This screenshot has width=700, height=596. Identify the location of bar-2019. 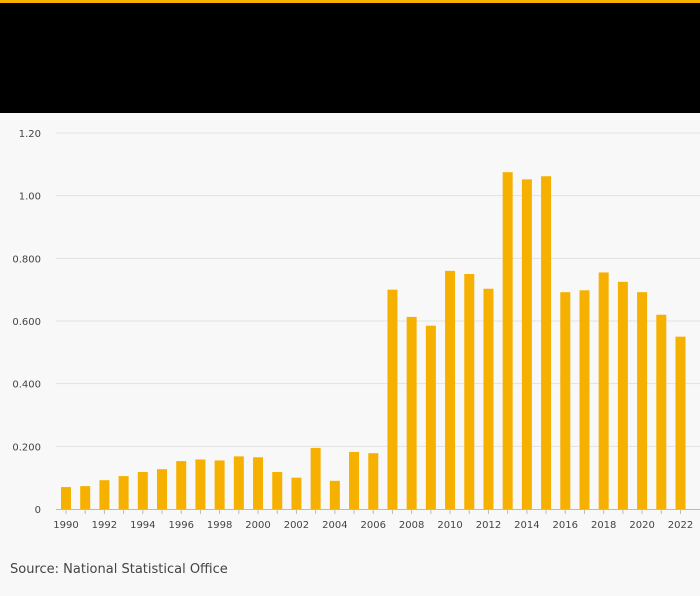
(622, 395).